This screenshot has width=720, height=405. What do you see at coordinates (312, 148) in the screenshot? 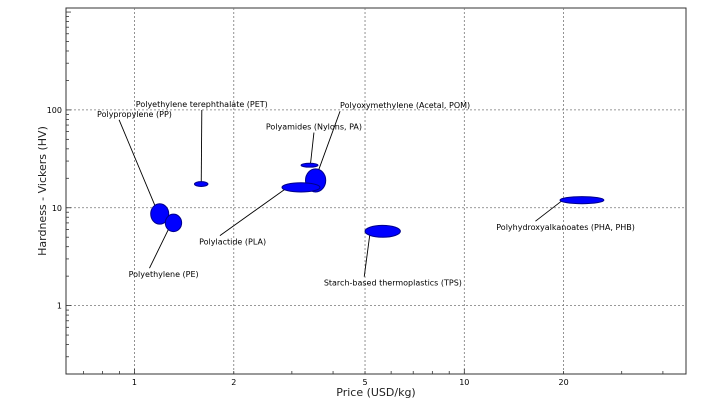
I see `leader-line-polyamides-nylons-pa` at bounding box center [312, 148].